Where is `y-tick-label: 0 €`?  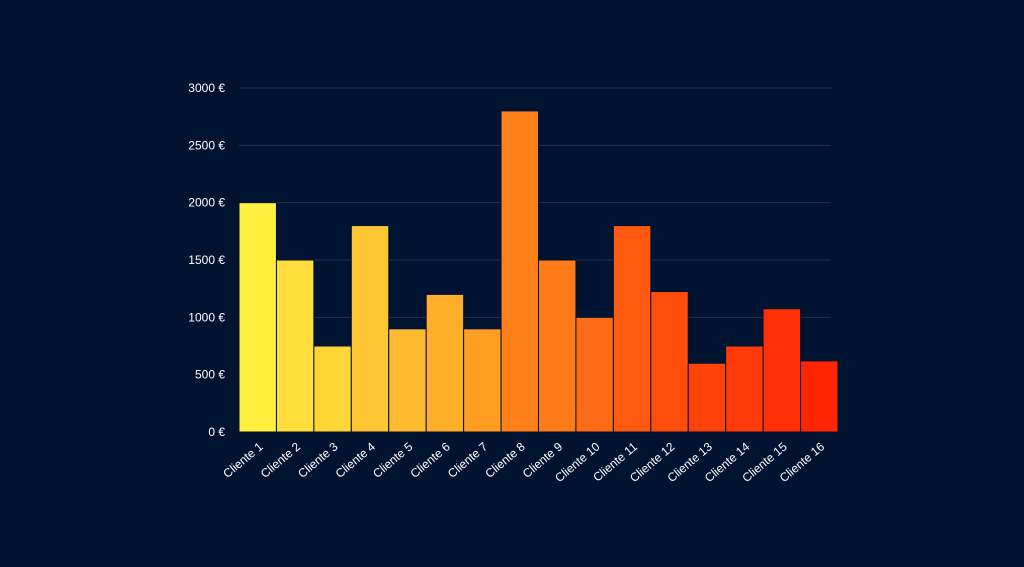
y-tick-label: 0 € is located at coordinates (216, 432).